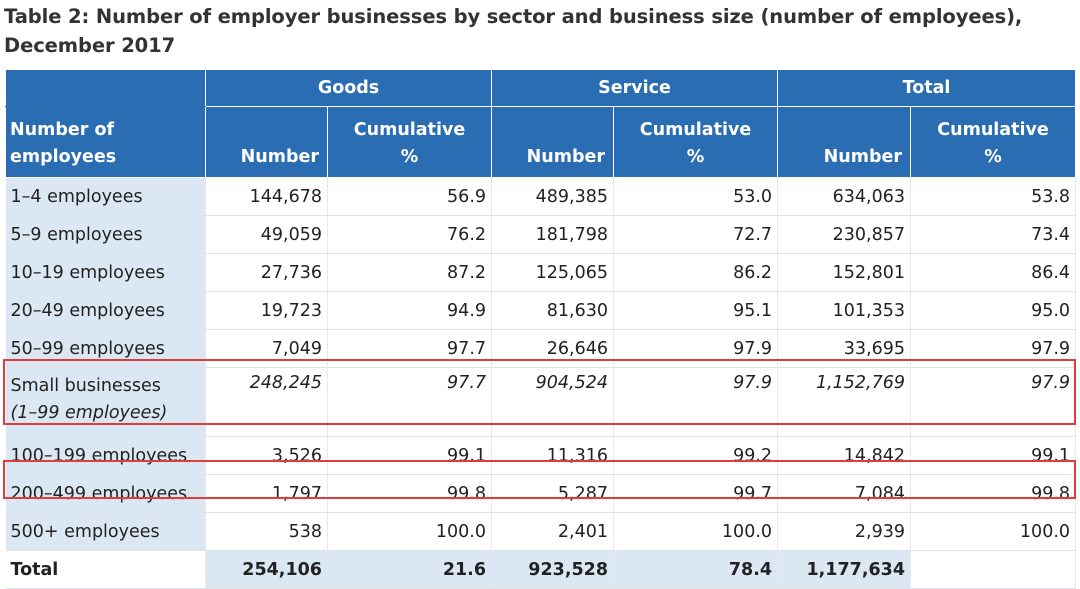 This screenshot has width=1080, height=589. Describe the element at coordinates (266, 196) in the screenshot. I see `goods-number-cell: 144,678` at that location.